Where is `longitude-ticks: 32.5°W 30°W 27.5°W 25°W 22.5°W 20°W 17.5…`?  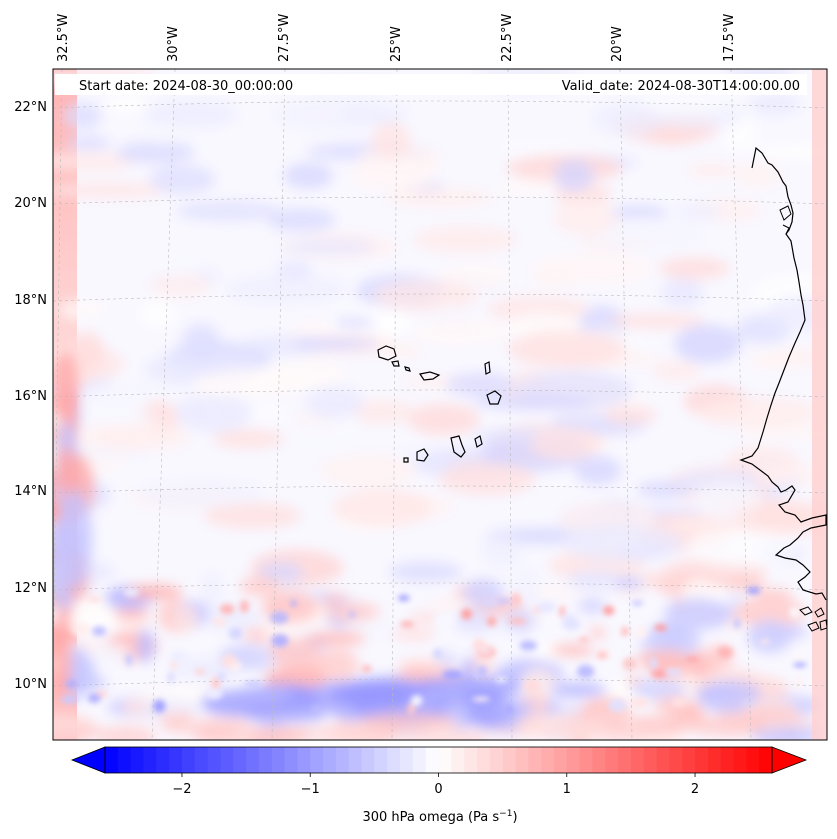 longitude-ticks: 32.5°W 30°W 27.5°W 25°W 22.5°W 20°W 17.5… is located at coordinates (396, 38).